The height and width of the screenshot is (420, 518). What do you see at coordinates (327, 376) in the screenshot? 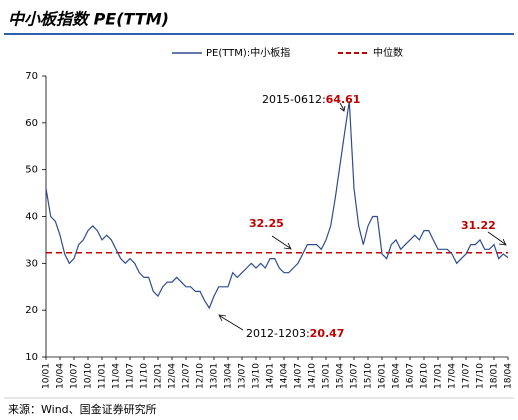
I see `x-tick-label: 15/01` at bounding box center [327, 376].